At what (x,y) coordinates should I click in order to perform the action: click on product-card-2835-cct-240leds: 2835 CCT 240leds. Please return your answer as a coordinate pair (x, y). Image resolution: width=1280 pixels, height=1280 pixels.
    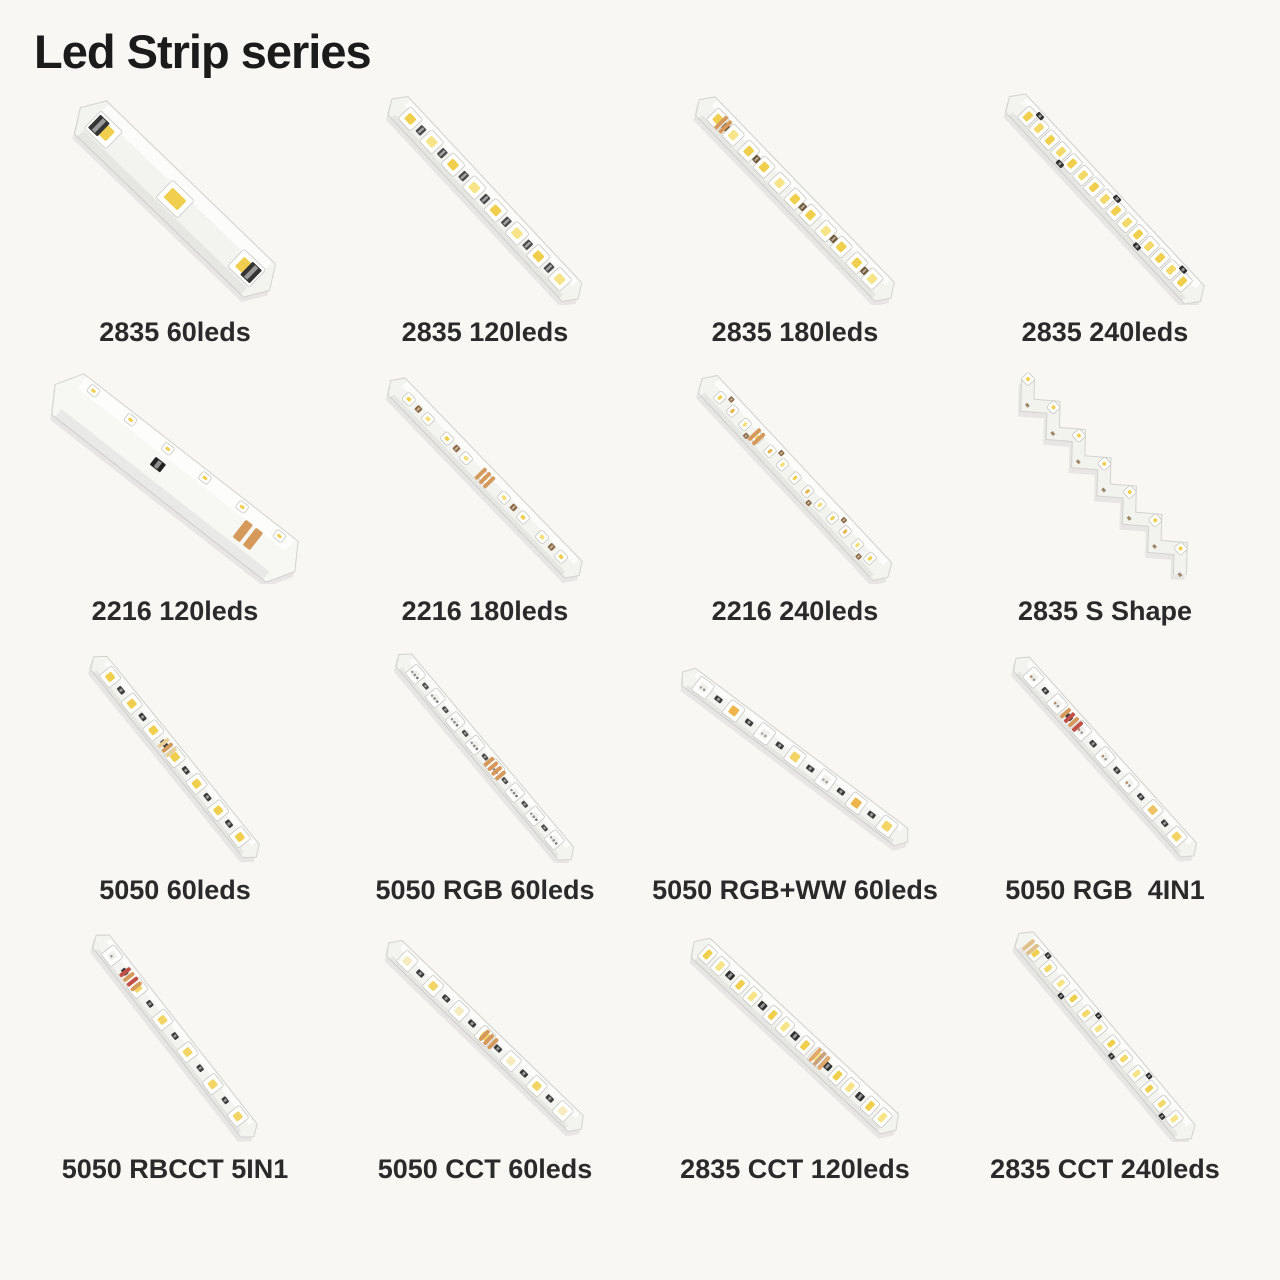
    Looking at the image, I should click on (1105, 1057).